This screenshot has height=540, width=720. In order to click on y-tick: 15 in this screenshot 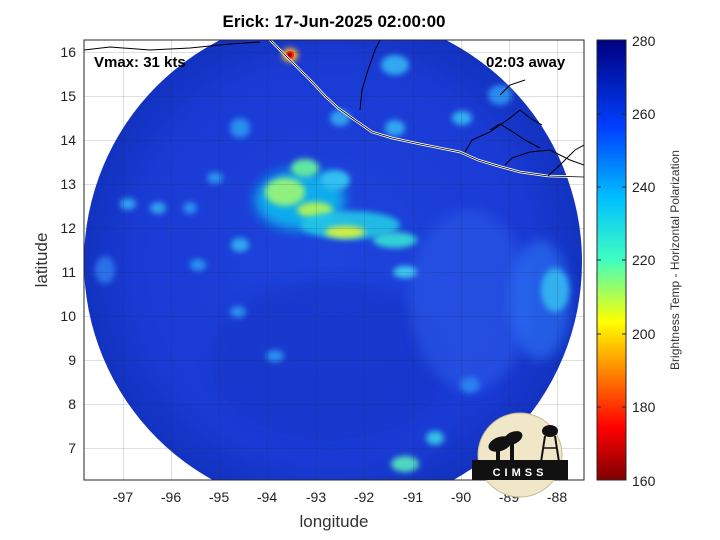, I will do `click(68, 96)`.